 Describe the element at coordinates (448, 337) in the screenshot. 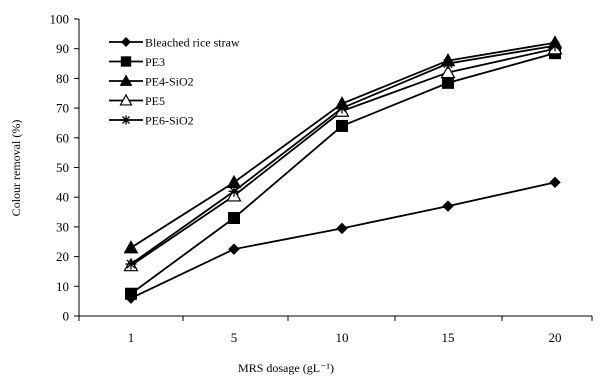

I see `x-tick-label: 15` at that location.